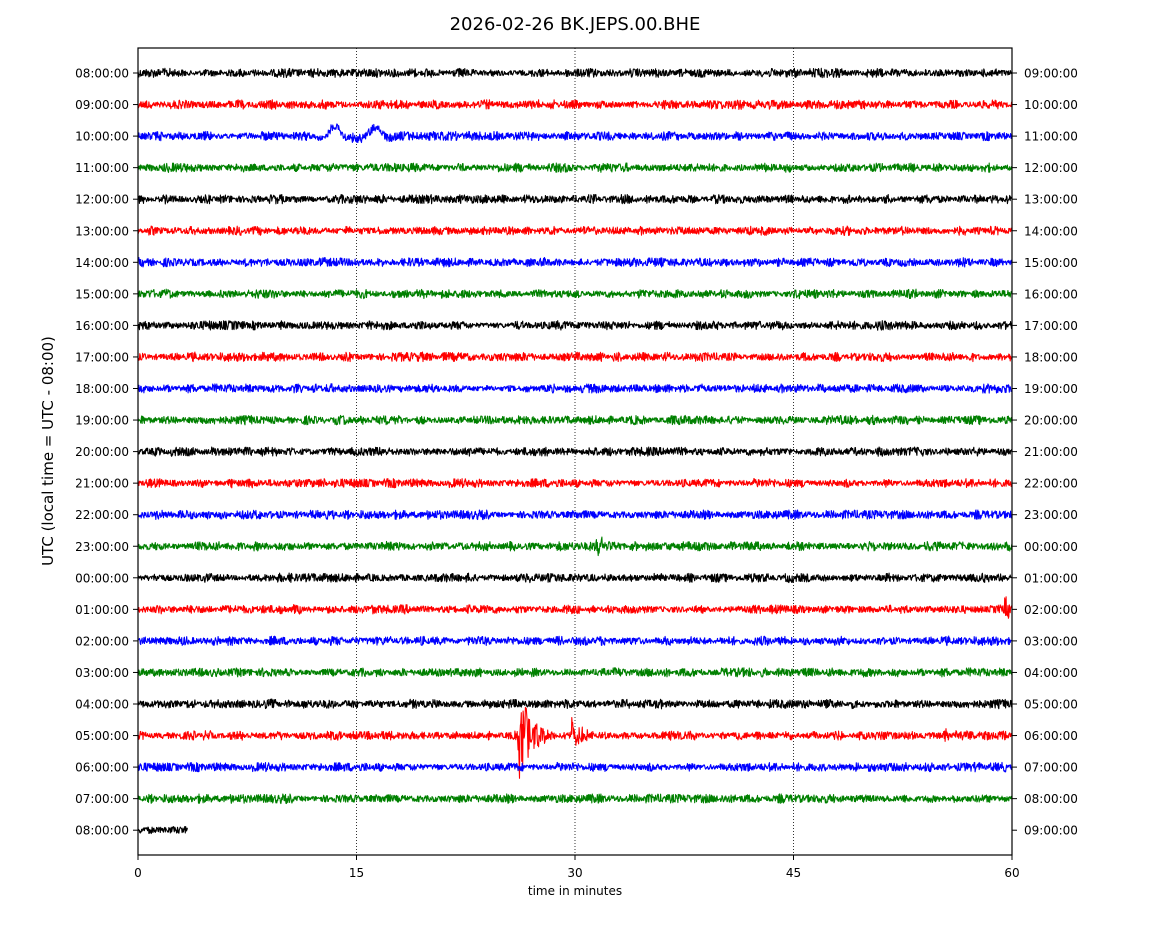 This screenshot has height=950, width=1150. I want to click on left-time-label: 16:00:00, so click(102, 326).